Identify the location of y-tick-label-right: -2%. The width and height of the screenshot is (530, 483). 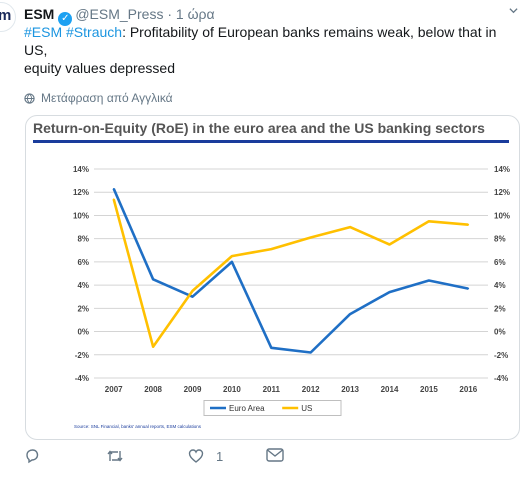
(501, 355).